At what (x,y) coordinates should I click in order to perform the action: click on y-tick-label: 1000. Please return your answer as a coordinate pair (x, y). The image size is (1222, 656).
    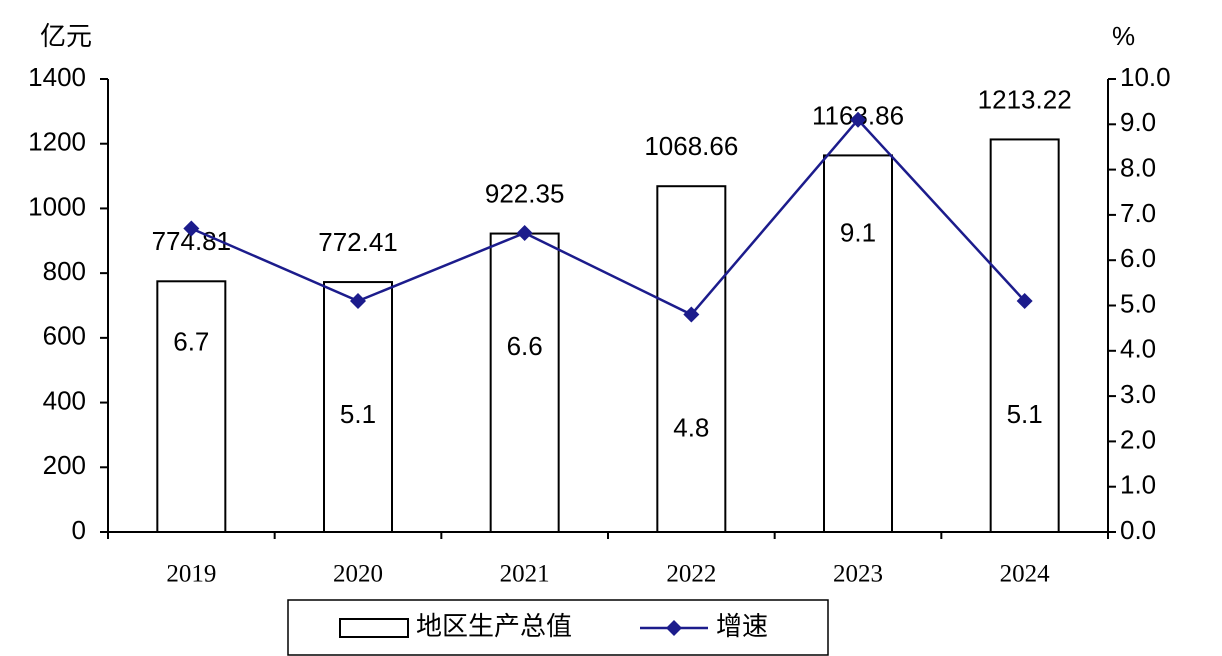
    Looking at the image, I should click on (57, 206).